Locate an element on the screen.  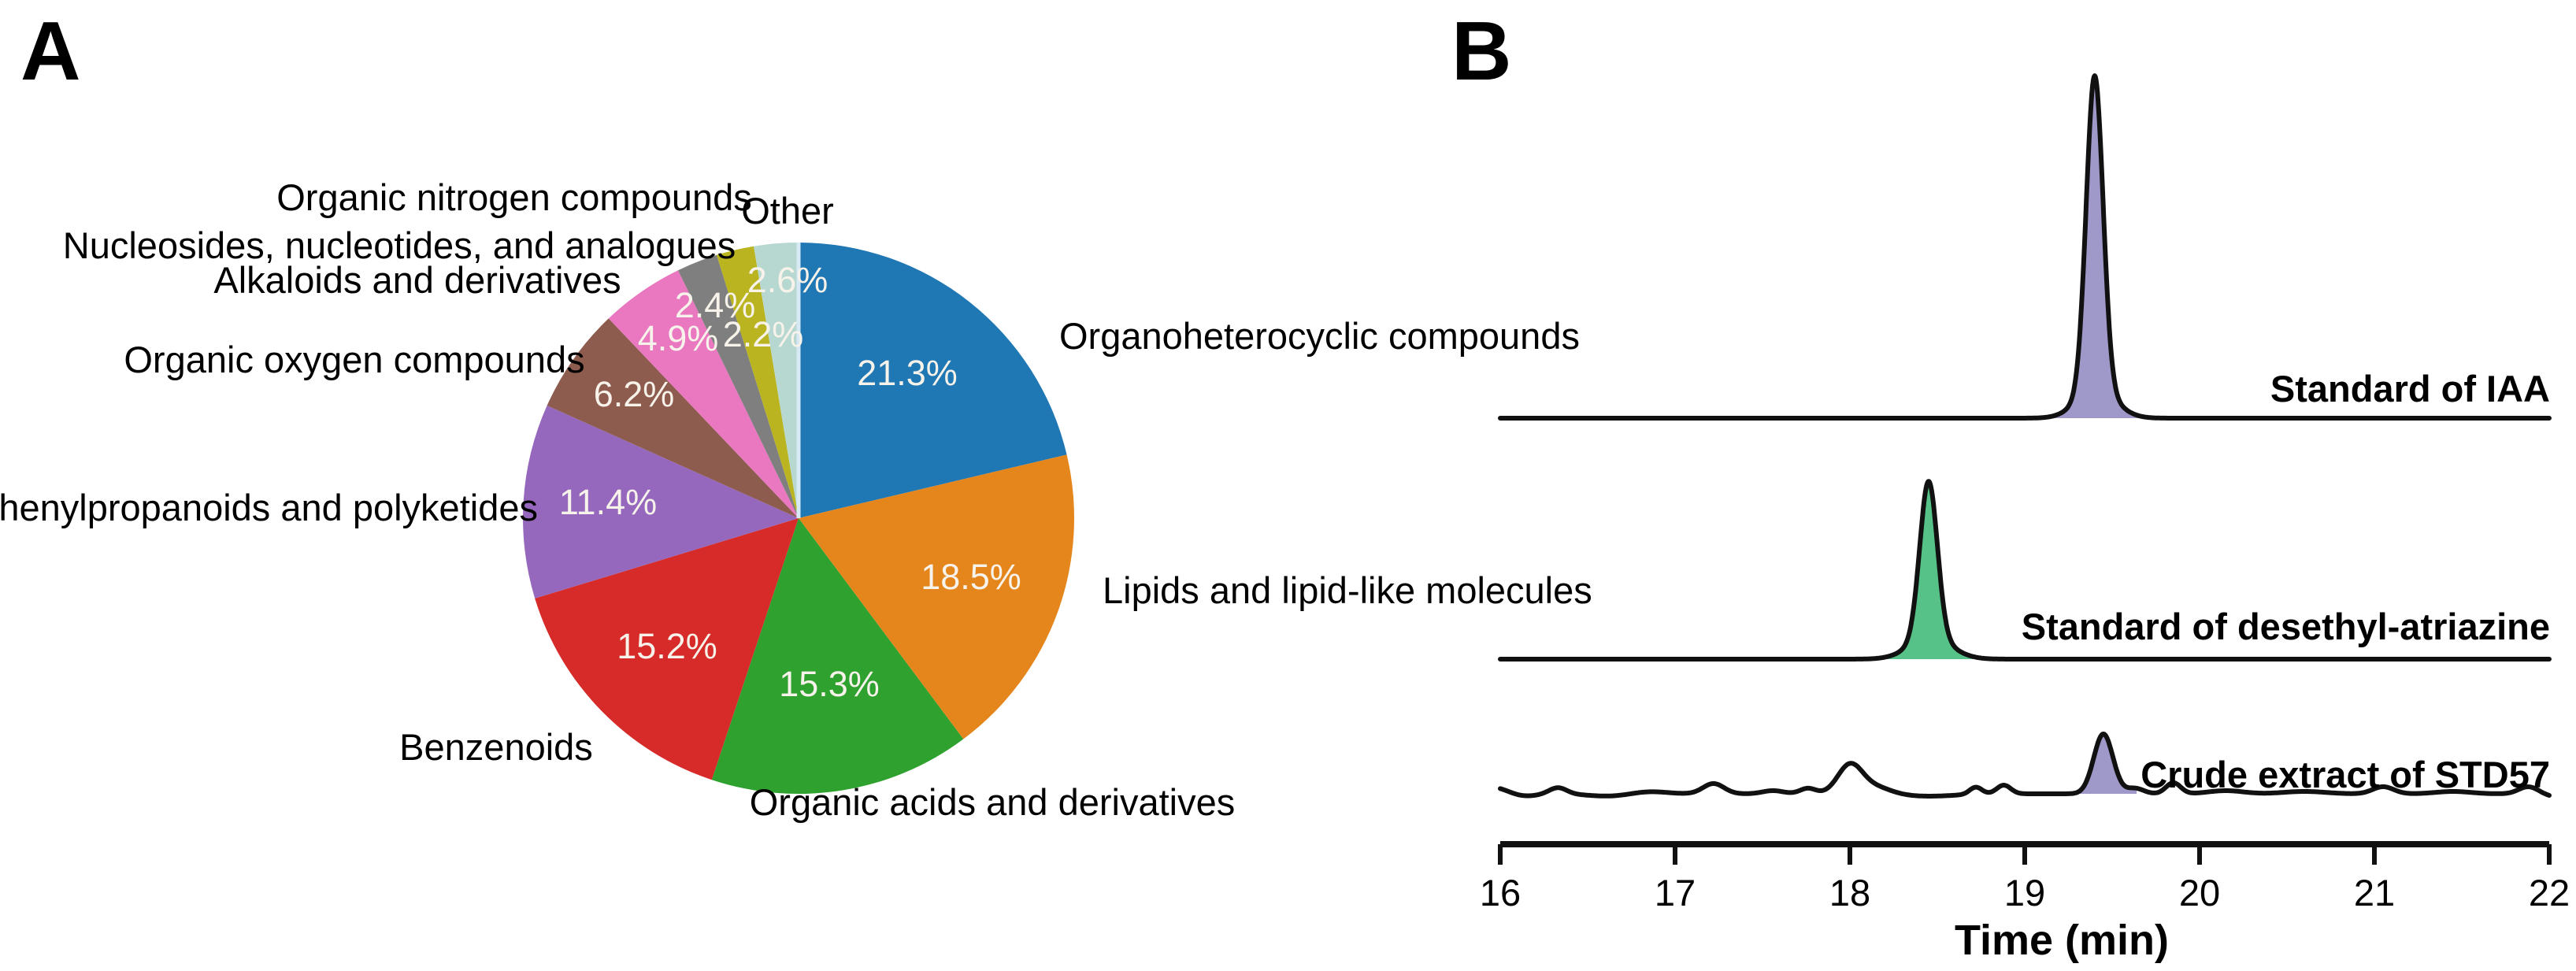
pie-slice-organoheterocyclic-compounds is located at coordinates (933, 380).